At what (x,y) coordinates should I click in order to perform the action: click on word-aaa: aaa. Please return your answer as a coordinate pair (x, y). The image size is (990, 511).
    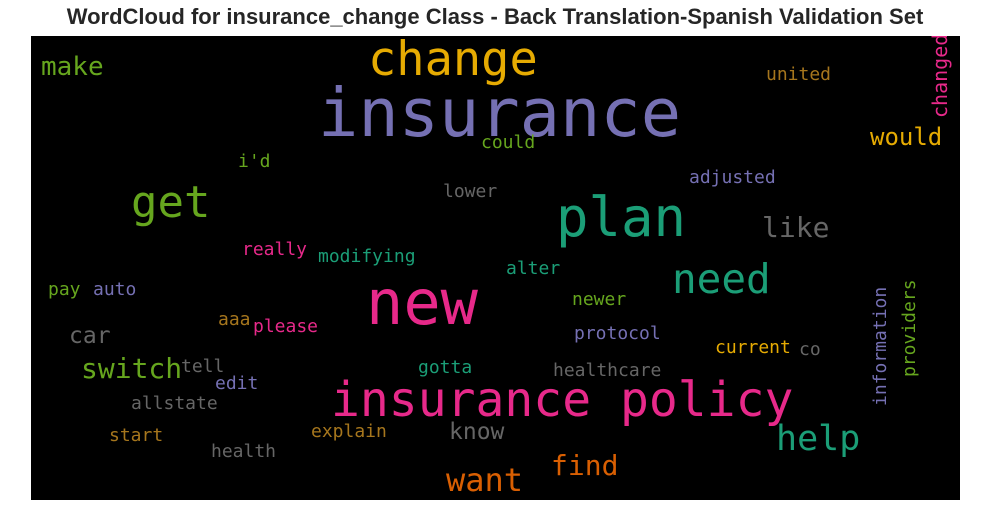
    Looking at the image, I should click on (234, 319).